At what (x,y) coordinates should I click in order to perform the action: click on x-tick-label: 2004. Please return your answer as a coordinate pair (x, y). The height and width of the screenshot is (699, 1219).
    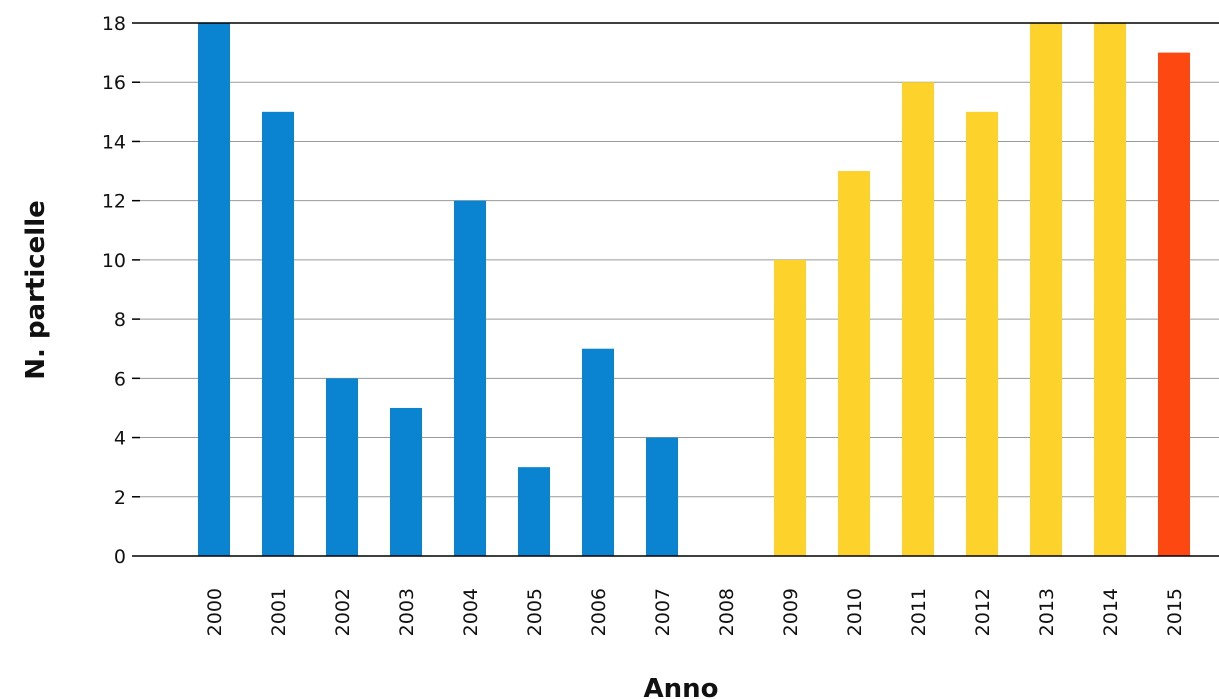
    Looking at the image, I should click on (471, 612).